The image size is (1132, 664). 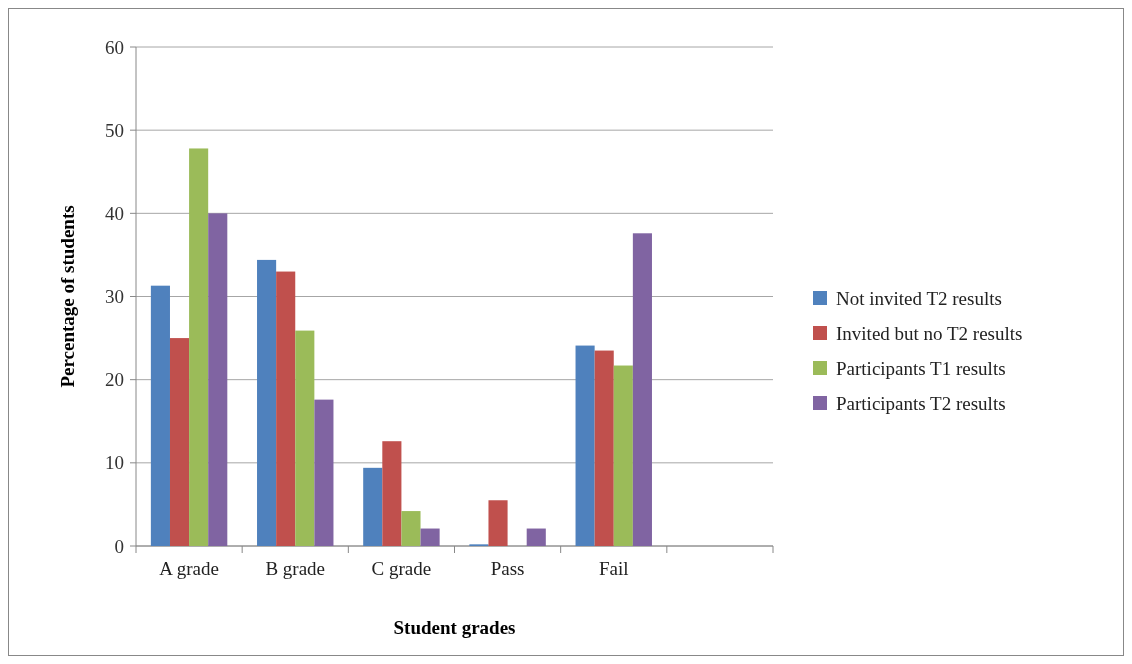 What do you see at coordinates (189, 568) in the screenshot?
I see `x-tick-label: A grade` at bounding box center [189, 568].